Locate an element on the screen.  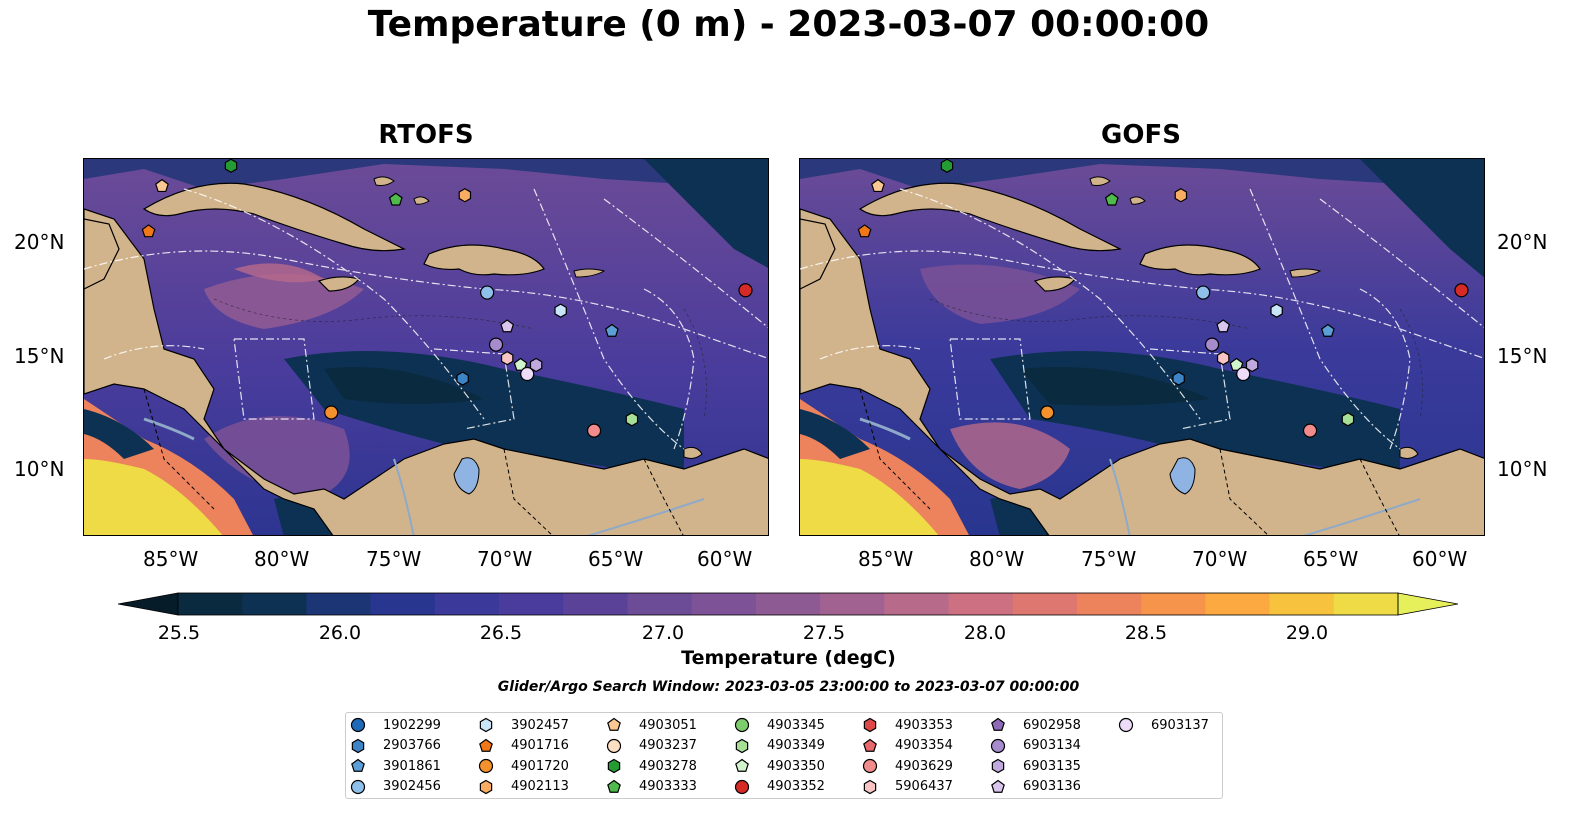
legend-item: 5906437 is located at coordinates (907, 787).